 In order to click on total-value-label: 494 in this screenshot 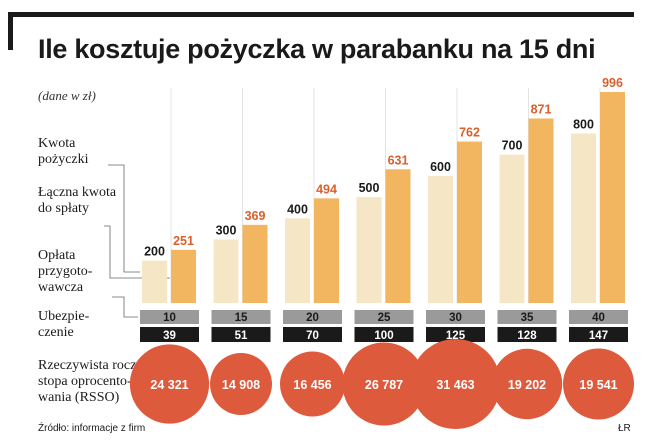, I will do `click(326, 189)`.